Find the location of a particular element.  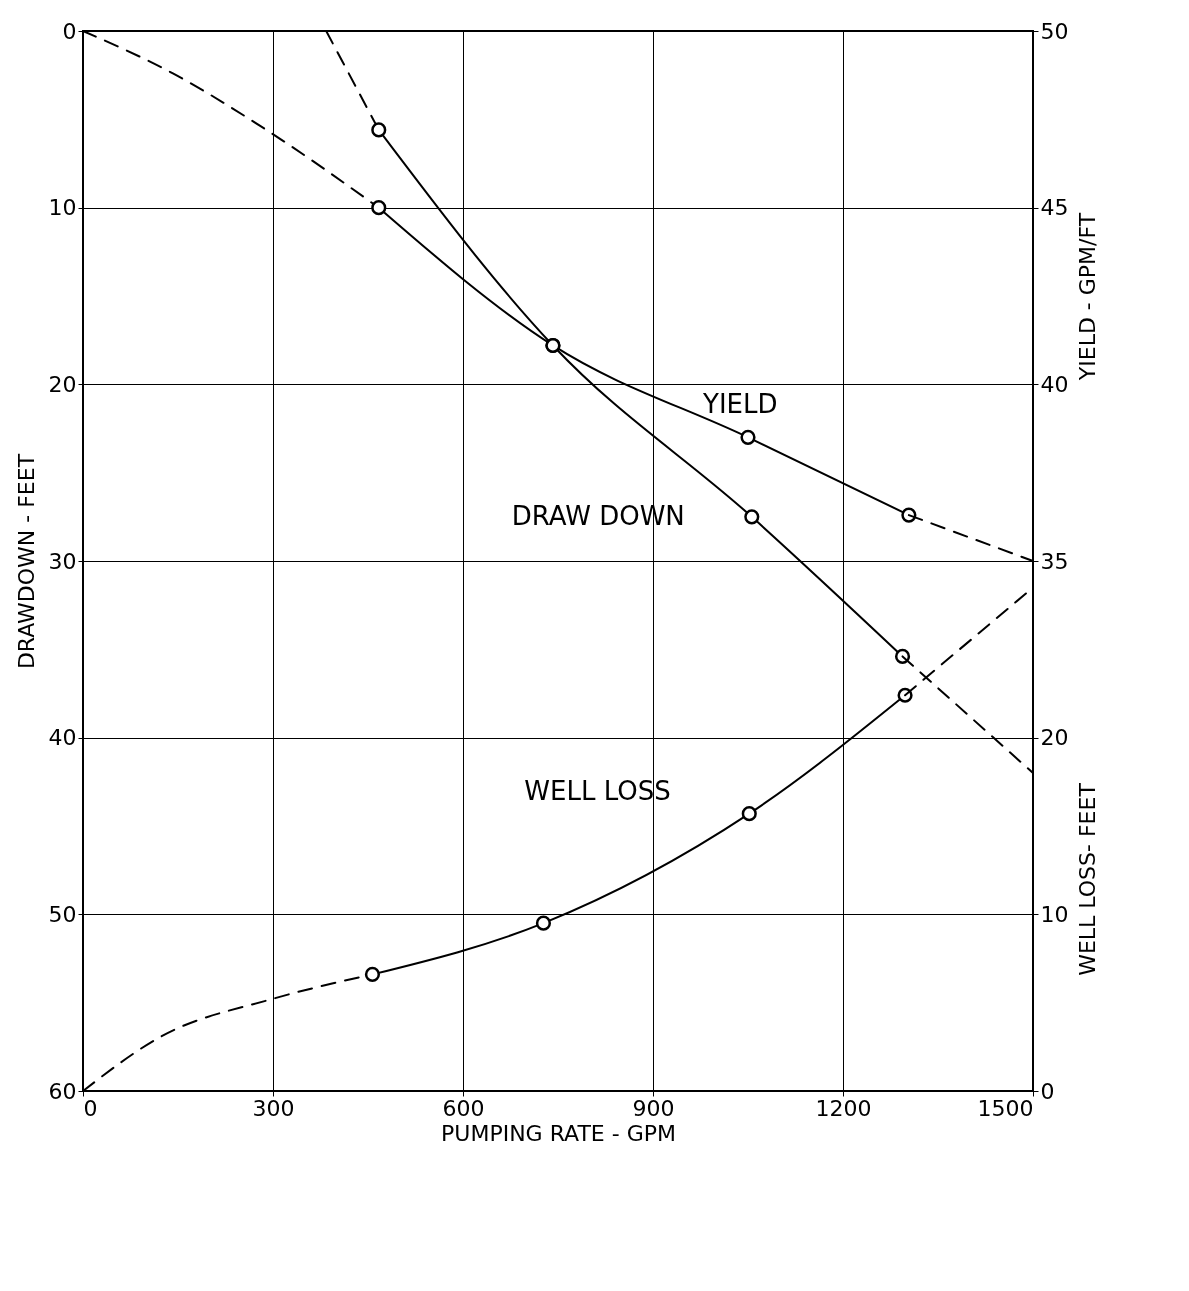

y-tick-label: 50 is located at coordinates (62, 914).